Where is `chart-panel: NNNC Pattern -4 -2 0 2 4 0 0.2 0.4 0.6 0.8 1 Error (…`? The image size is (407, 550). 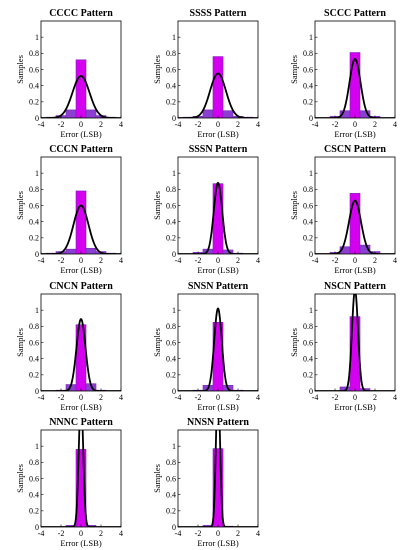 chart-panel: NNNC Pattern -4 -2 0 2 4 0 0.2 0.4 0.6 0.8 1 Error (… is located at coordinates (69, 482).